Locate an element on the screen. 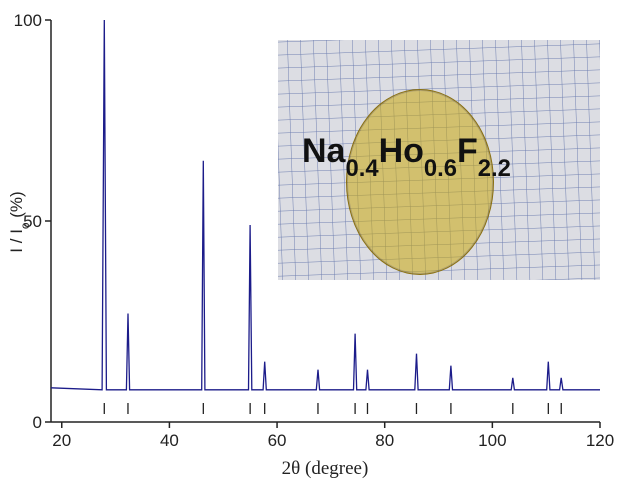 This screenshot has width=617, height=490. subscript: 0.4 is located at coordinates (362, 168).